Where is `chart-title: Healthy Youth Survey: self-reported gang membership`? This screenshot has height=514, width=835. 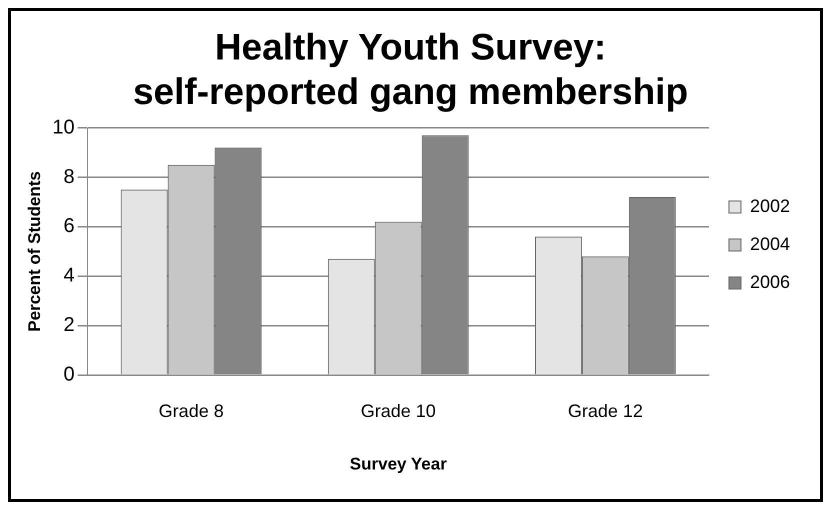 chart-title: Healthy Youth Survey: self-reported gang membership is located at coordinates (410, 69).